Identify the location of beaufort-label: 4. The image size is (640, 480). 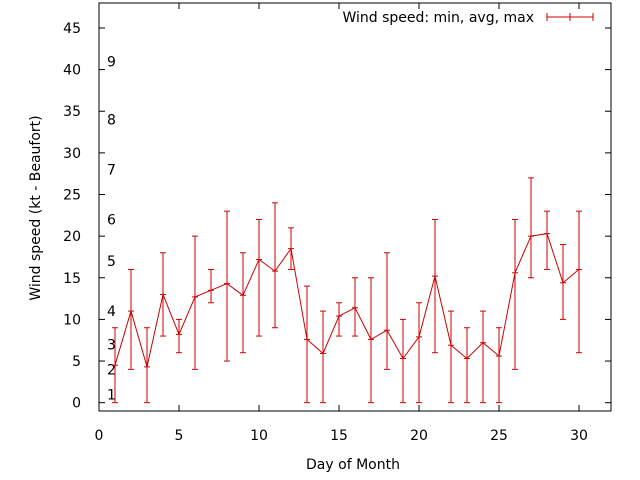
(111, 312).